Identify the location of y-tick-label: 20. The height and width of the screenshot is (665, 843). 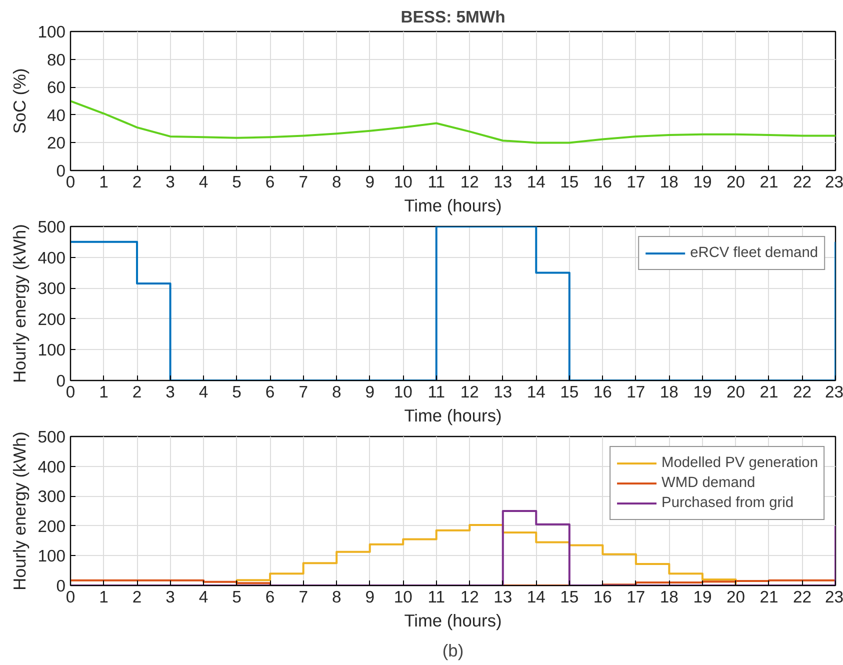
(56, 143).